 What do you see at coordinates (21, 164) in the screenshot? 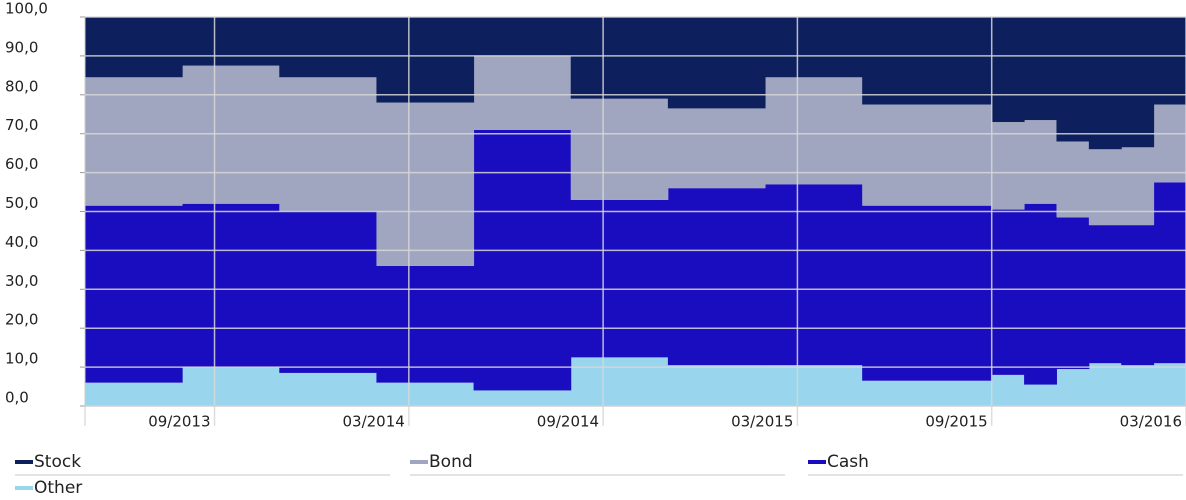
I see `y-tick-label: 60,0` at bounding box center [21, 164].